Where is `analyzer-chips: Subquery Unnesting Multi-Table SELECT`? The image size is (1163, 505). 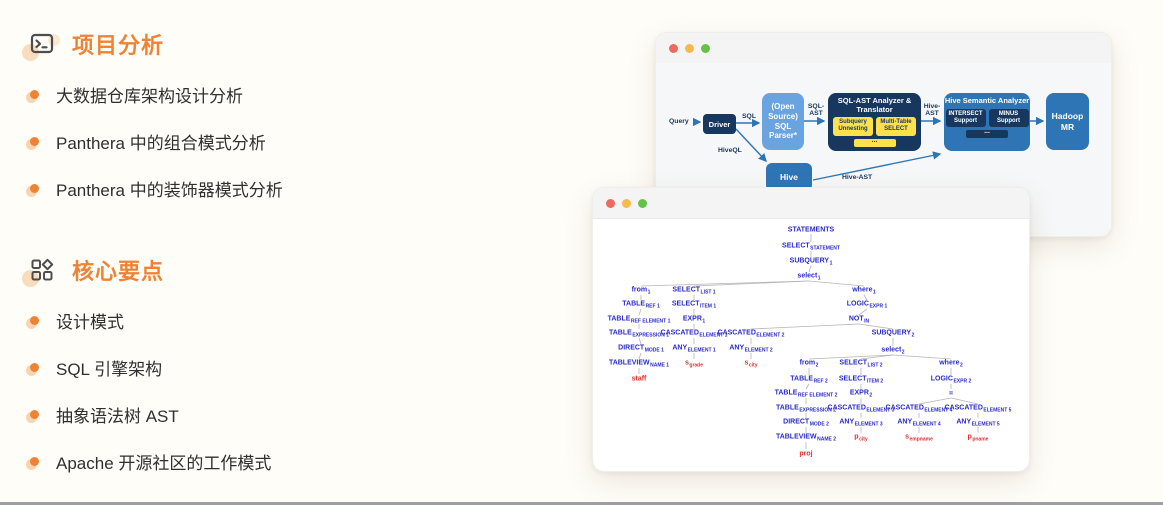
analyzer-chips: Subquery Unnesting Multi-Table SELECT is located at coordinates (874, 126).